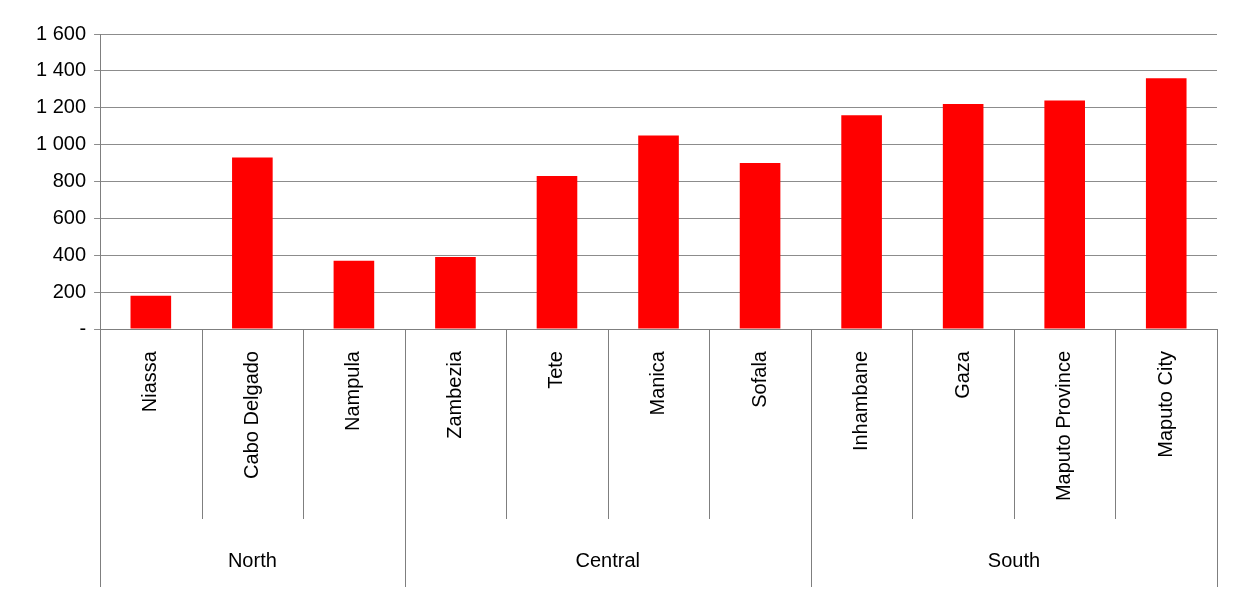 Image resolution: width=1243 pixels, height=599 pixels. What do you see at coordinates (69, 253) in the screenshot?
I see `y-tick-label: 400` at bounding box center [69, 253].